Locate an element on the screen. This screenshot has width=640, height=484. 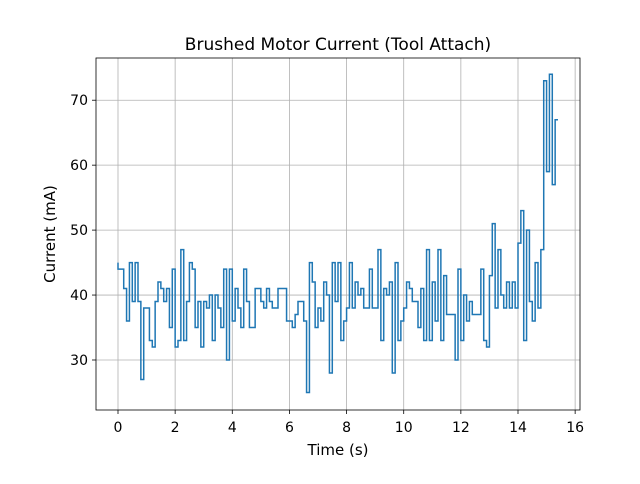
x-tick-label: 8 is located at coordinates (346, 428).